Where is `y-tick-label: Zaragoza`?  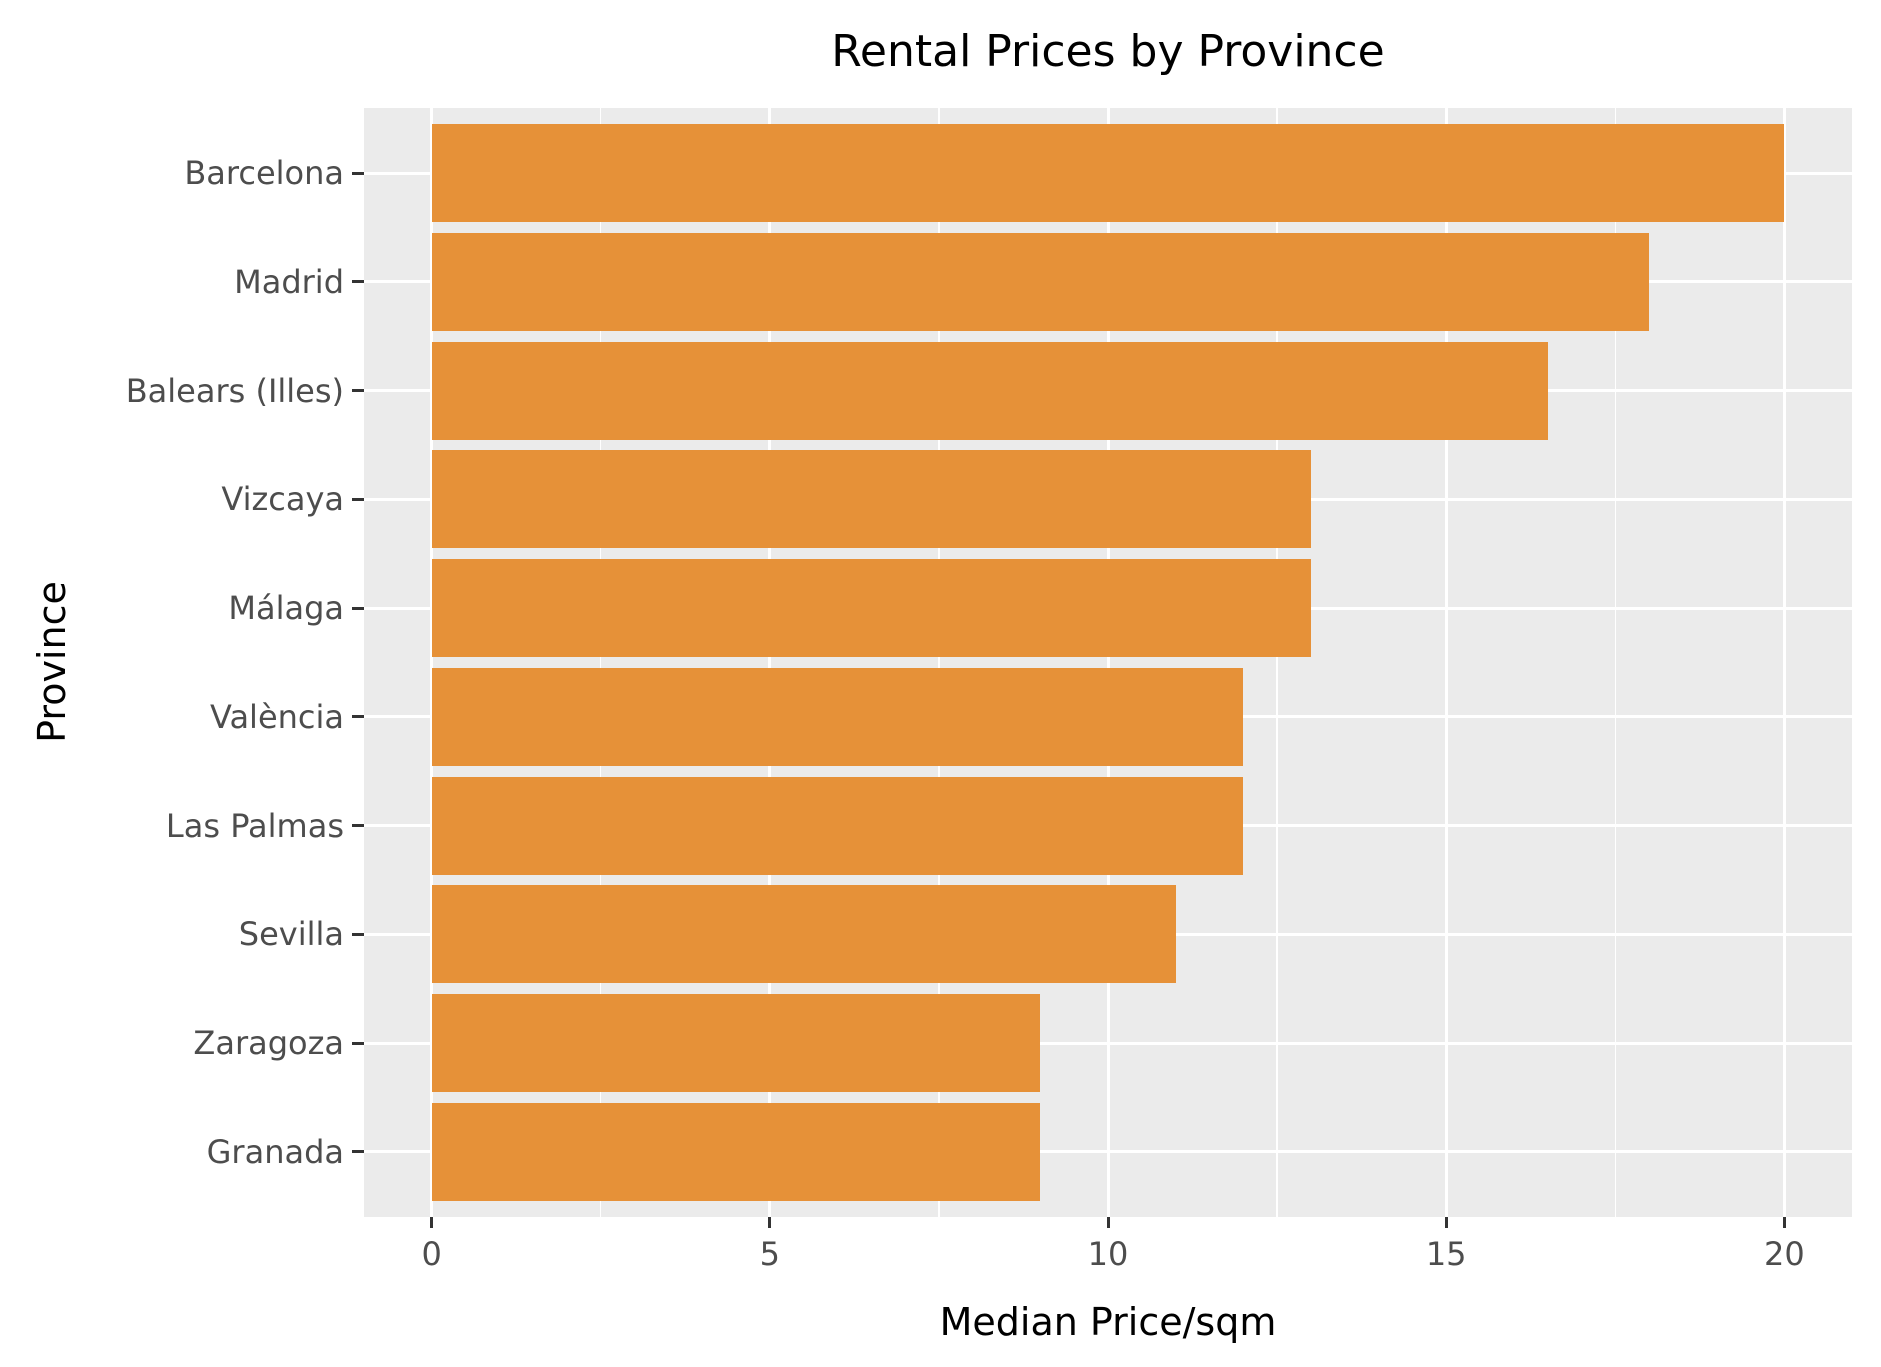 y-tick-label: Zaragoza is located at coordinates (268, 1043).